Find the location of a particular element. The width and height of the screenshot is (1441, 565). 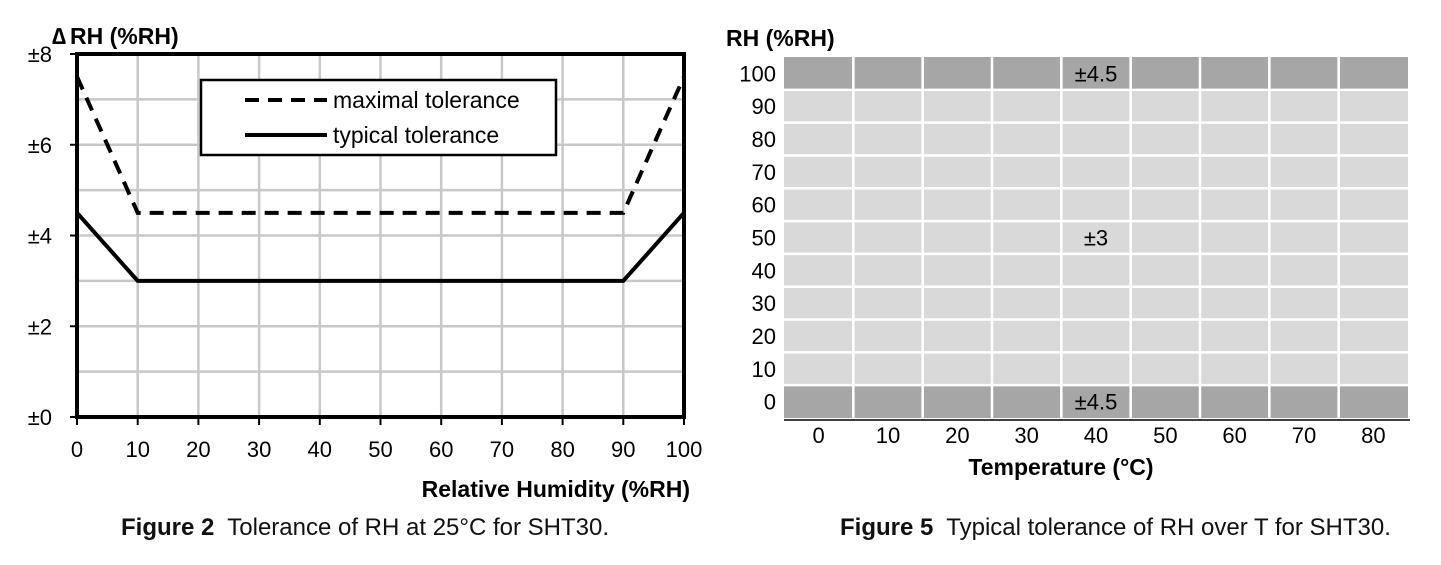

legend-box is located at coordinates (378, 117).